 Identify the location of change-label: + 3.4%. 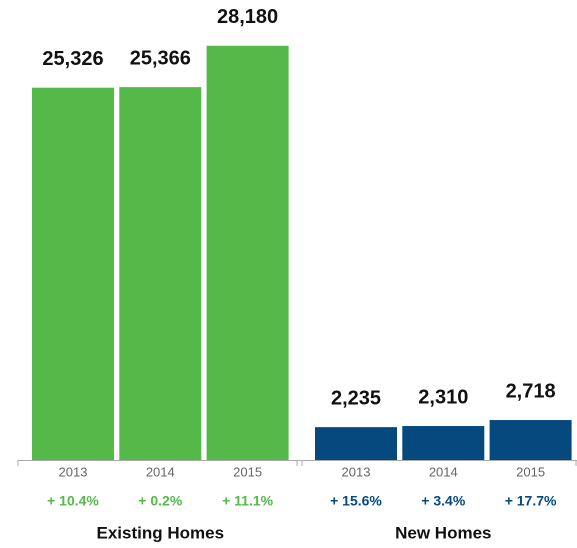
(443, 501).